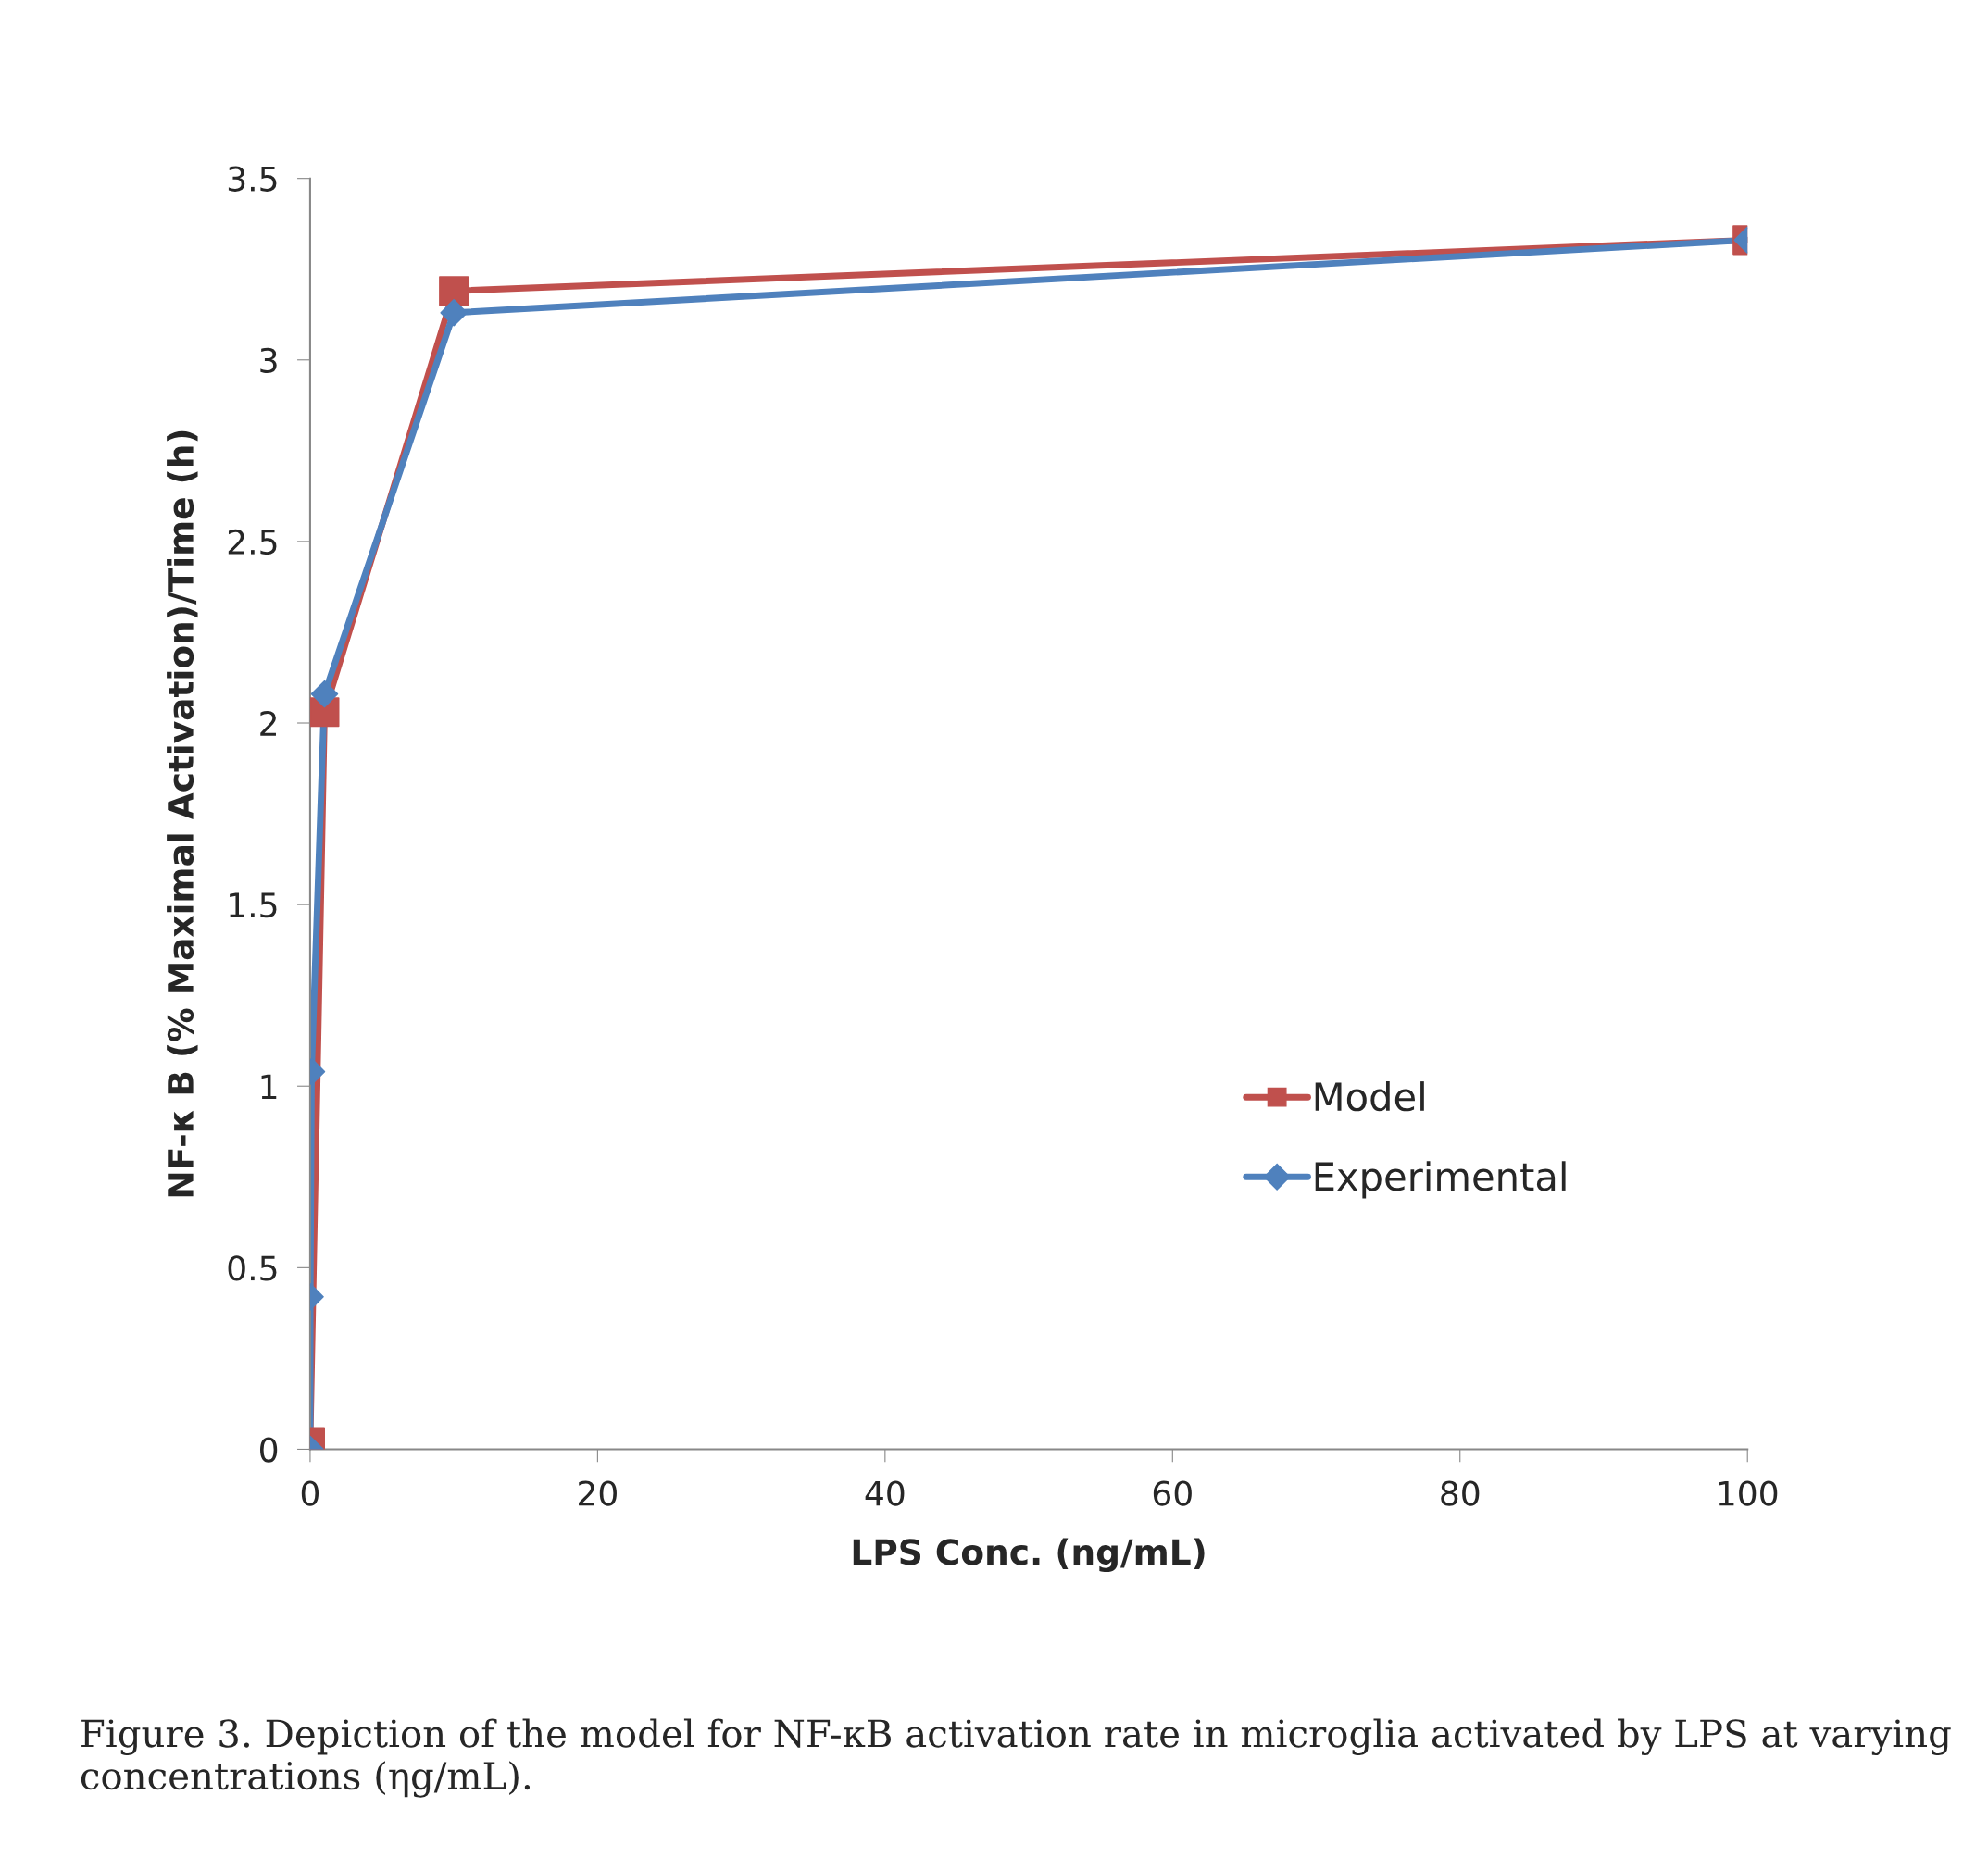 The width and height of the screenshot is (1988, 1858). What do you see at coordinates (310, 1493) in the screenshot?
I see `x-tick-label: 0` at bounding box center [310, 1493].